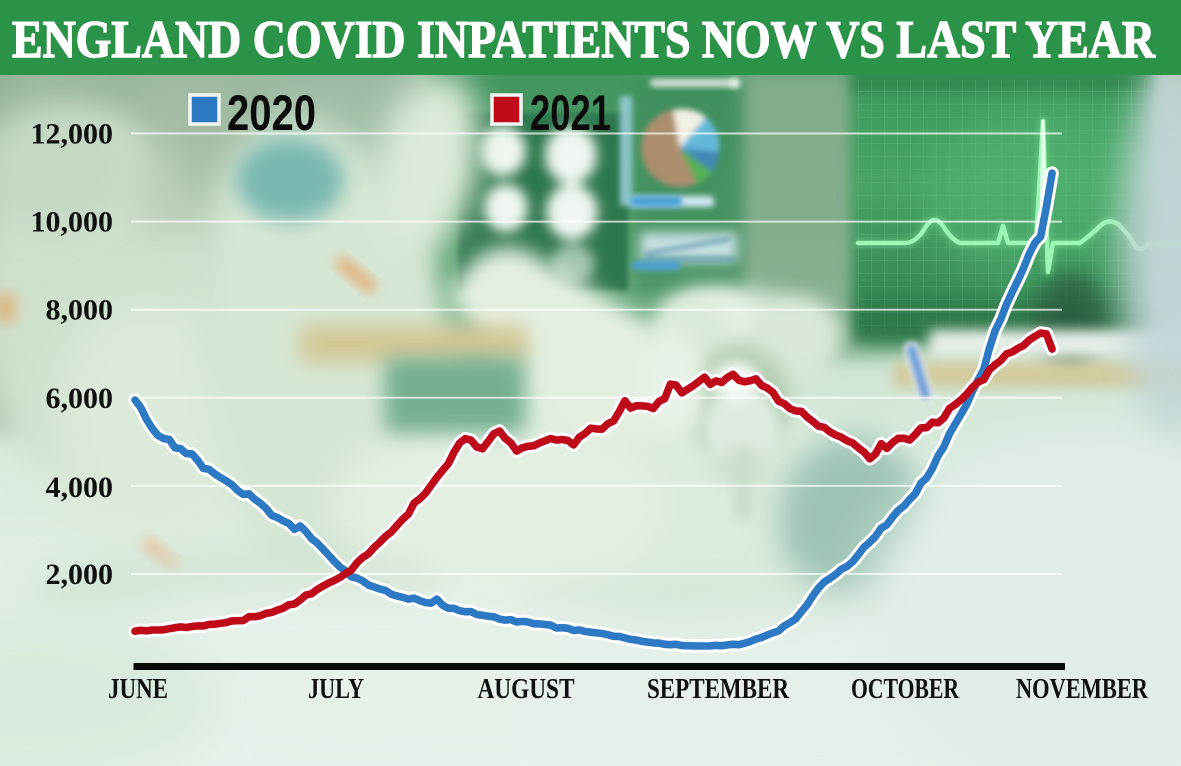 The width and height of the screenshot is (1181, 766). I want to click on svg-text: JUNE, so click(138, 689).